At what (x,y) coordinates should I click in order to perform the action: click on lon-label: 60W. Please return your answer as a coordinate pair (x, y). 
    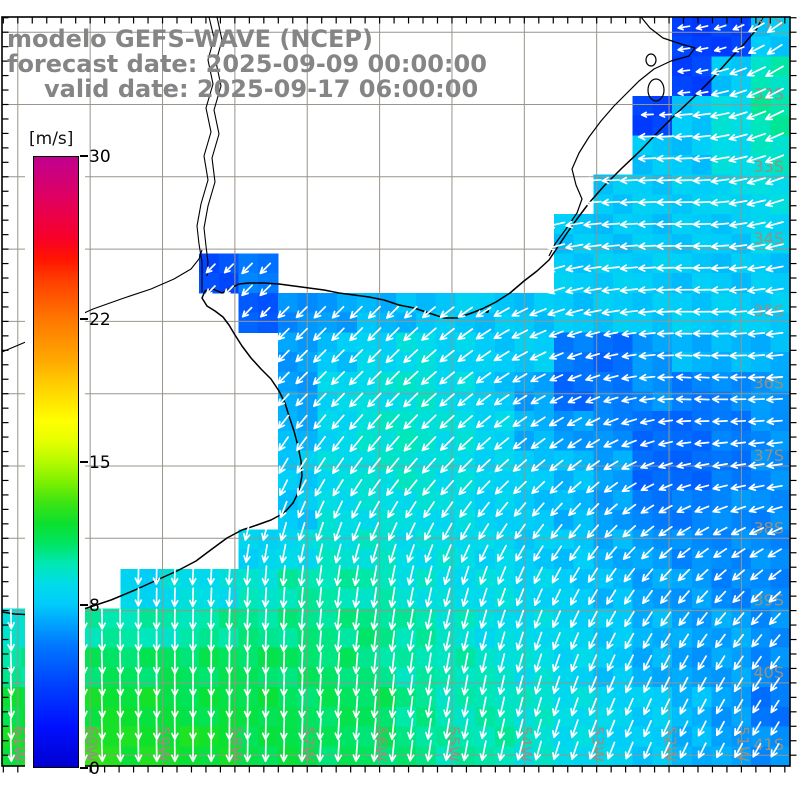
    Looking at the image, I should click on (91, 744).